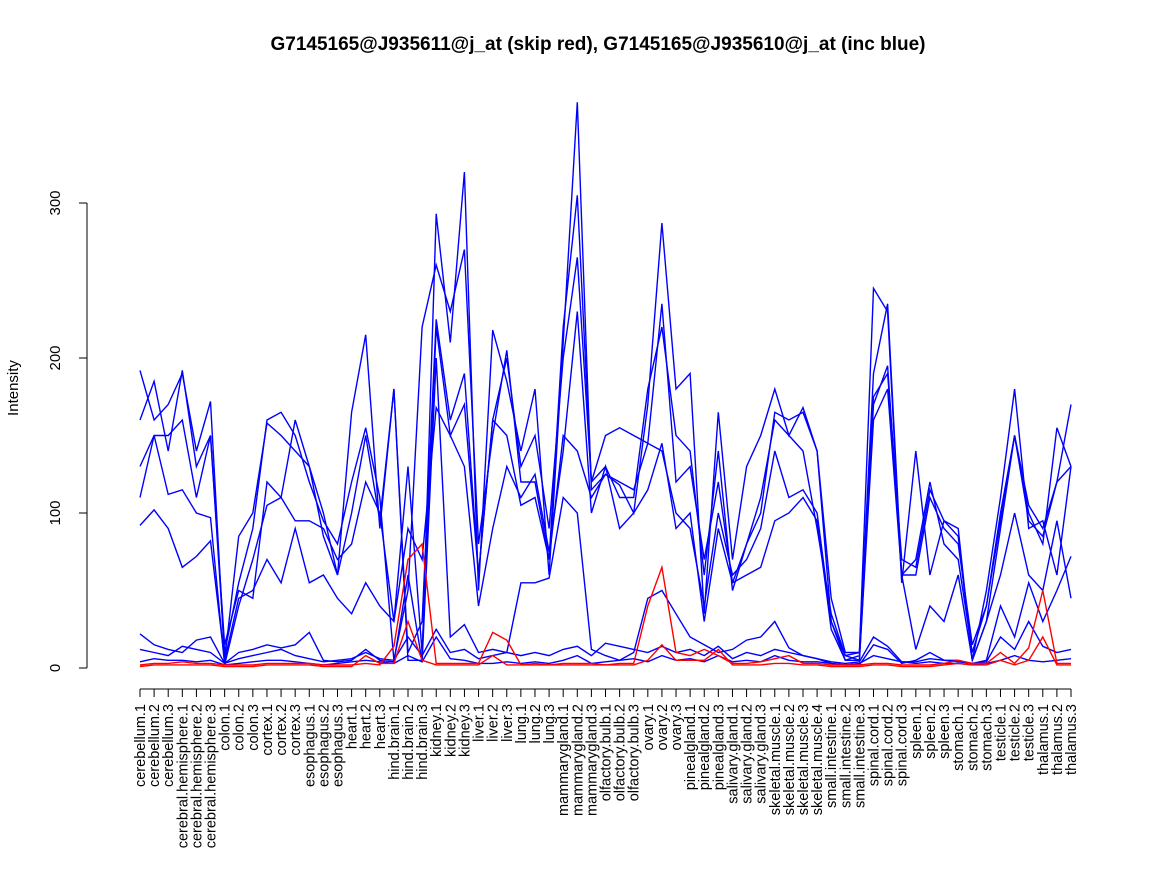  Describe the element at coordinates (141, 745) in the screenshot. I see `x-tick-label: cerebellum.1` at that location.